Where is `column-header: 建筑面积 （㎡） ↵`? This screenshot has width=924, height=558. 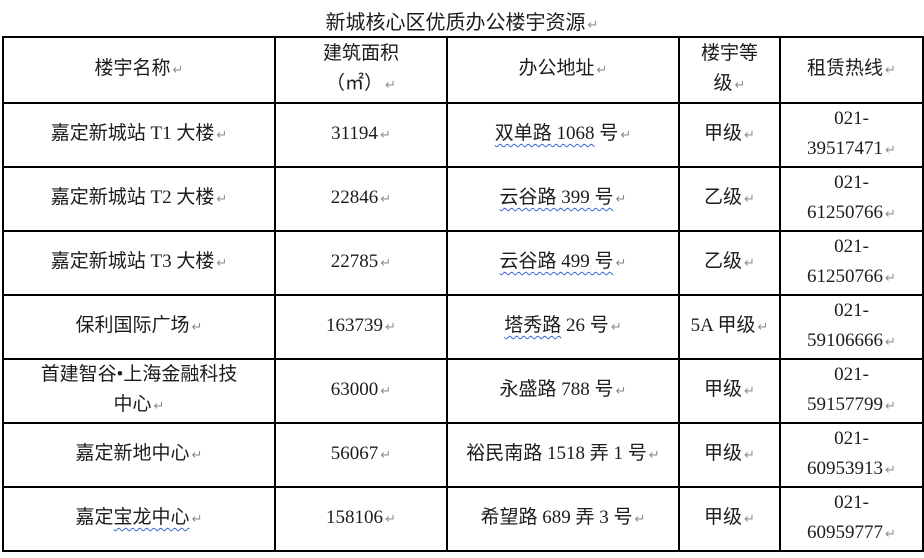
column-header: 建筑面积 （㎡） ↵ is located at coordinates (361, 70).